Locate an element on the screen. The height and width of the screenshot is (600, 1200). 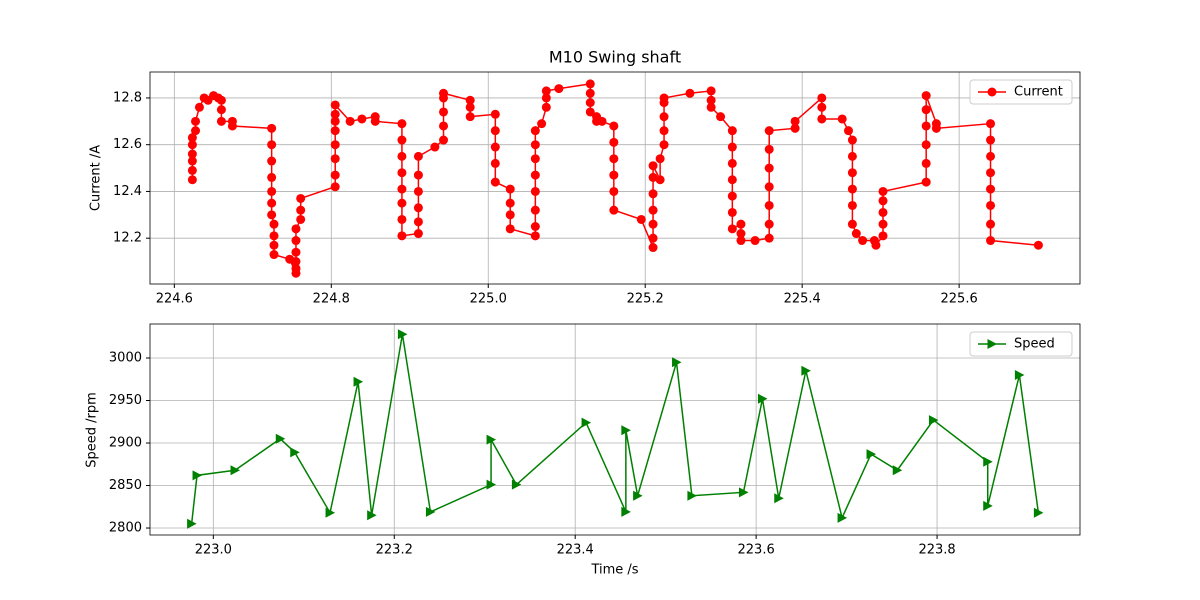
x-tick-label: 223.6 is located at coordinates (756, 550).